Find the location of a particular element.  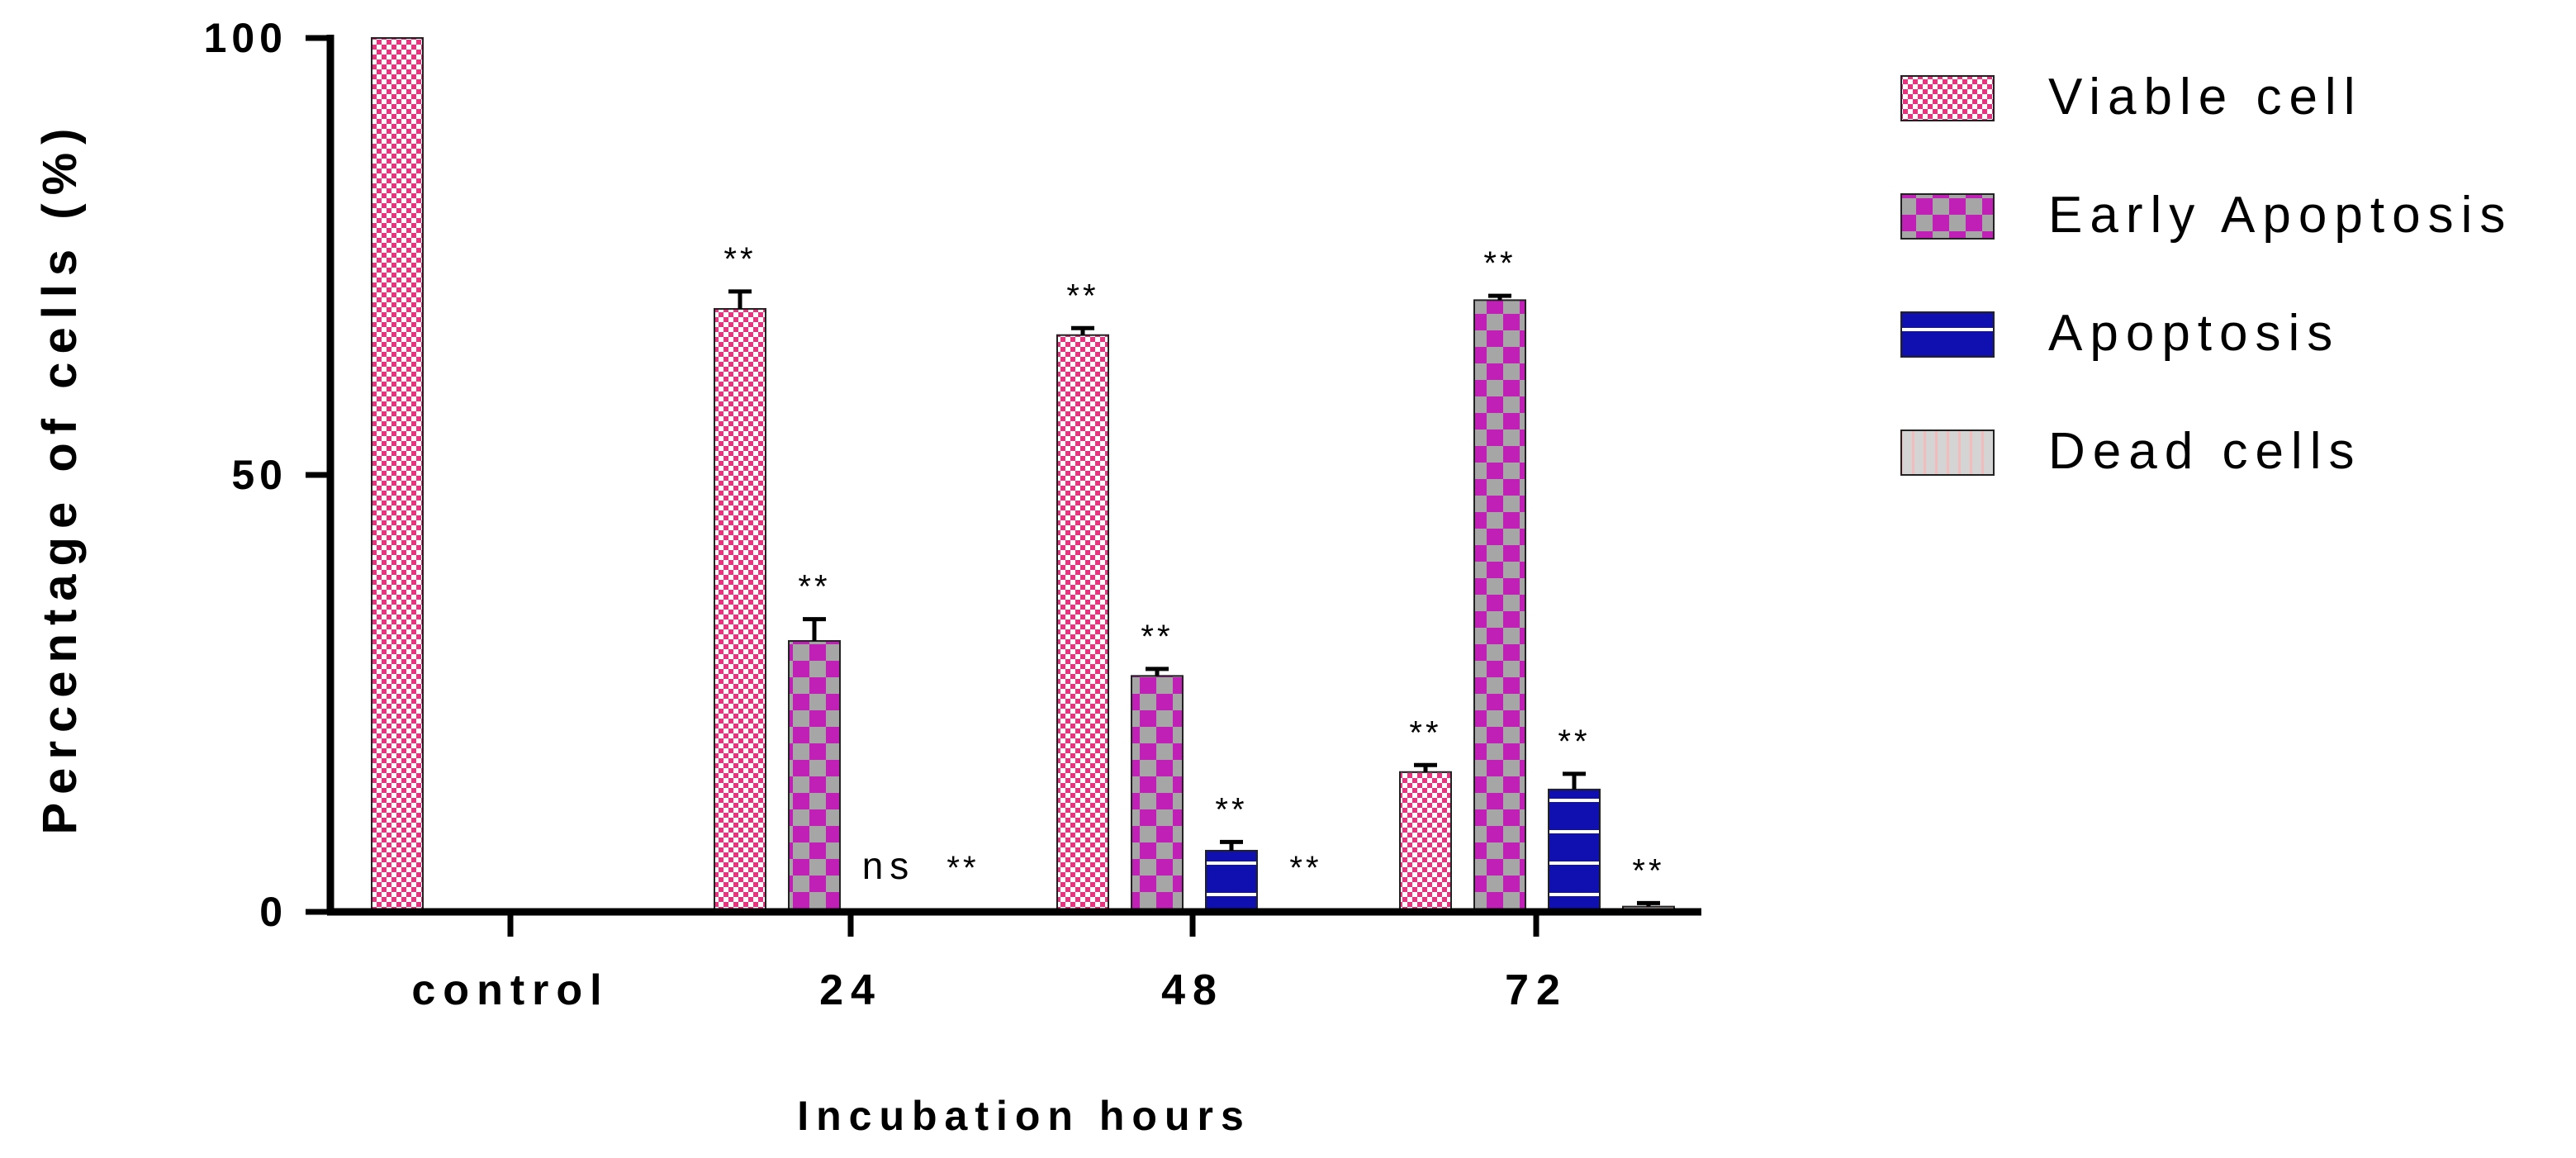

significance-label: ns is located at coordinates (889, 865).